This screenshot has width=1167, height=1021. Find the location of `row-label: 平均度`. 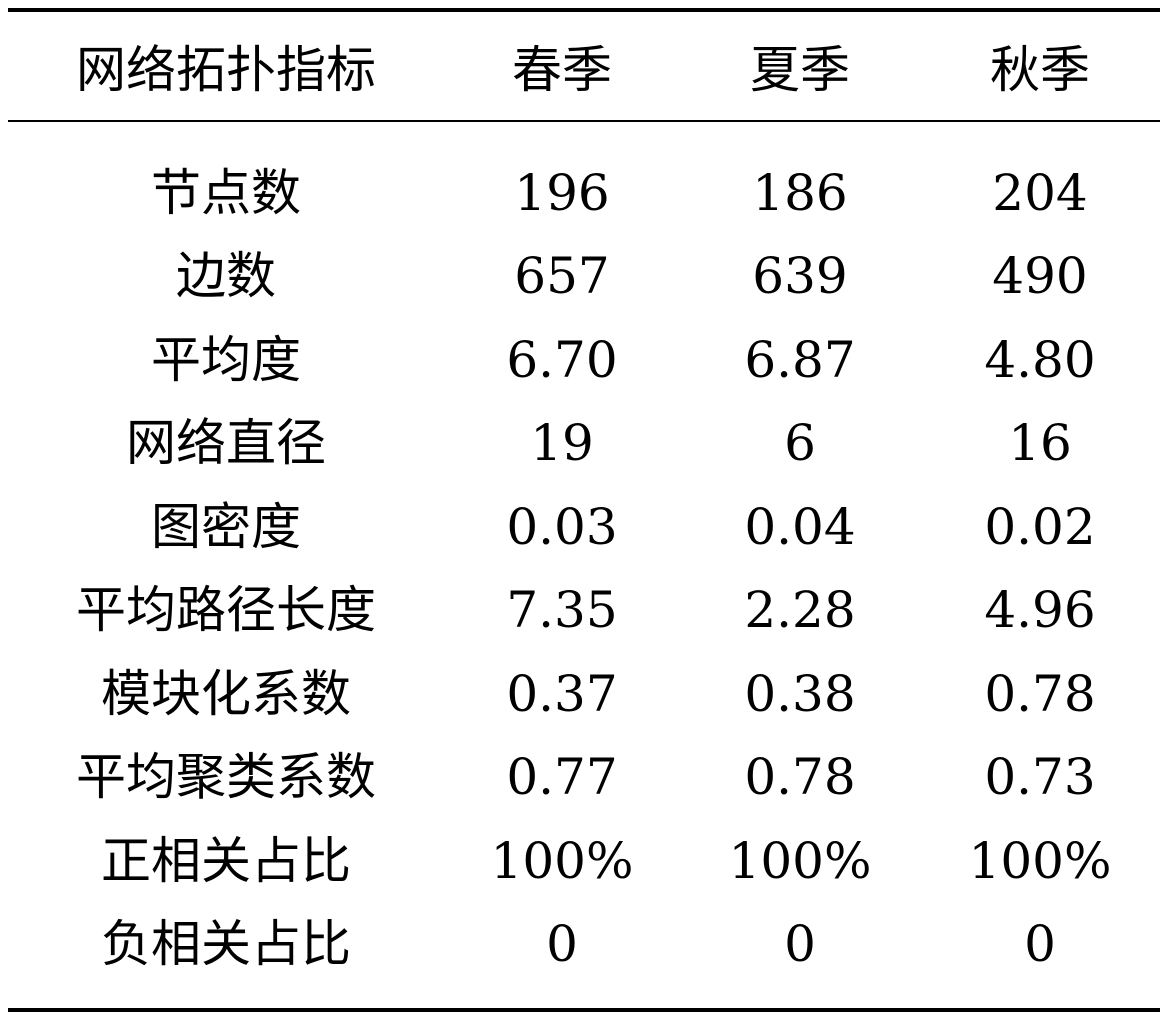

row-label: 平均度 is located at coordinates (226, 359).